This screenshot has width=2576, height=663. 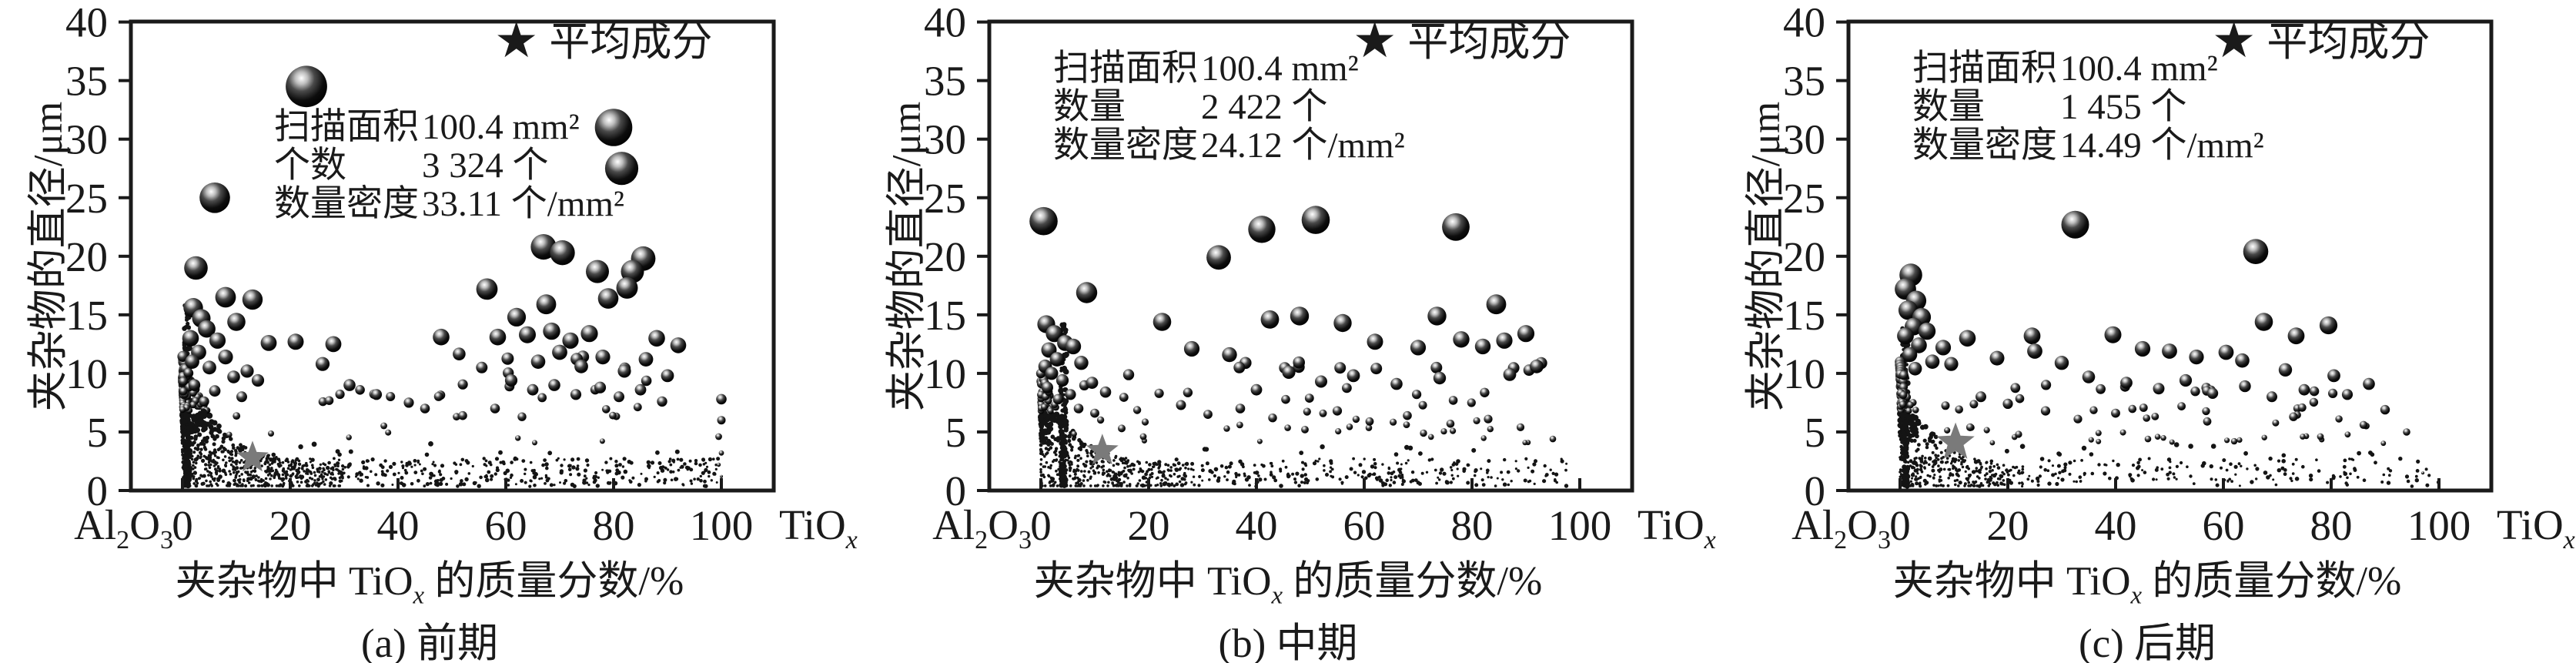 What do you see at coordinates (1288, 642) in the screenshot?
I see `subplot-caption: (b) 中期` at bounding box center [1288, 642].